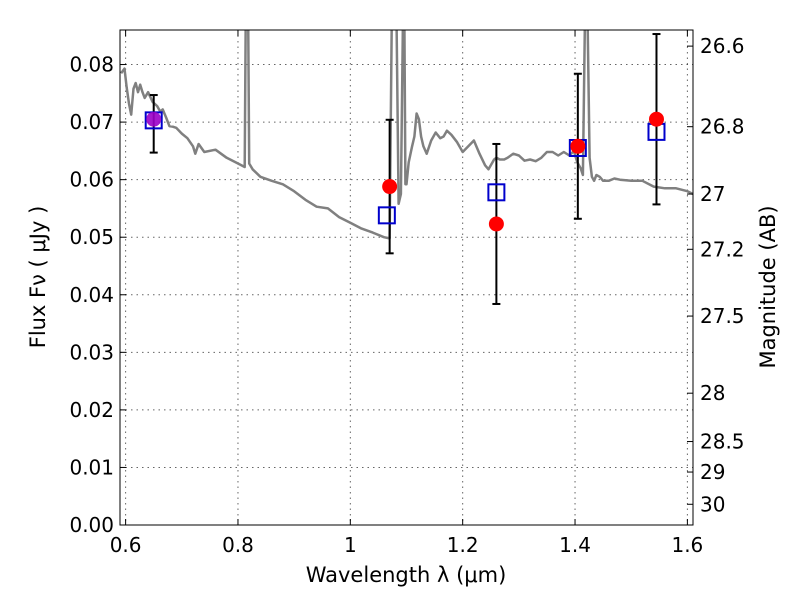  Describe the element at coordinates (91, 410) in the screenshot. I see `y-tick-label: 0.02` at that location.